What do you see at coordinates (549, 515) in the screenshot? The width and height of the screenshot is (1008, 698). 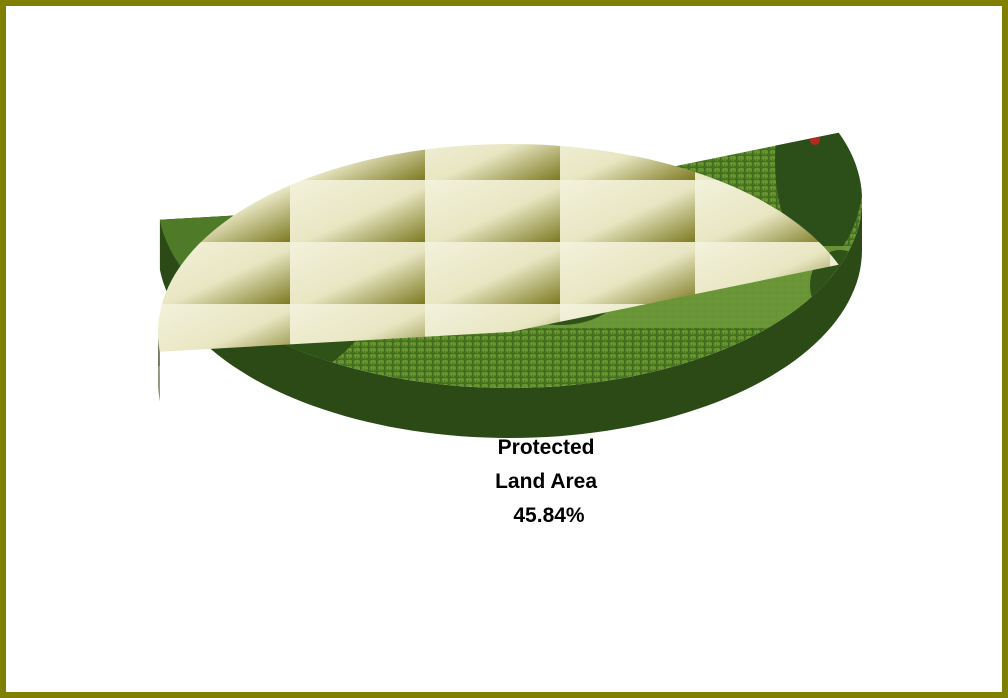 I see `slice-label-line-3: 45.84%` at bounding box center [549, 515].